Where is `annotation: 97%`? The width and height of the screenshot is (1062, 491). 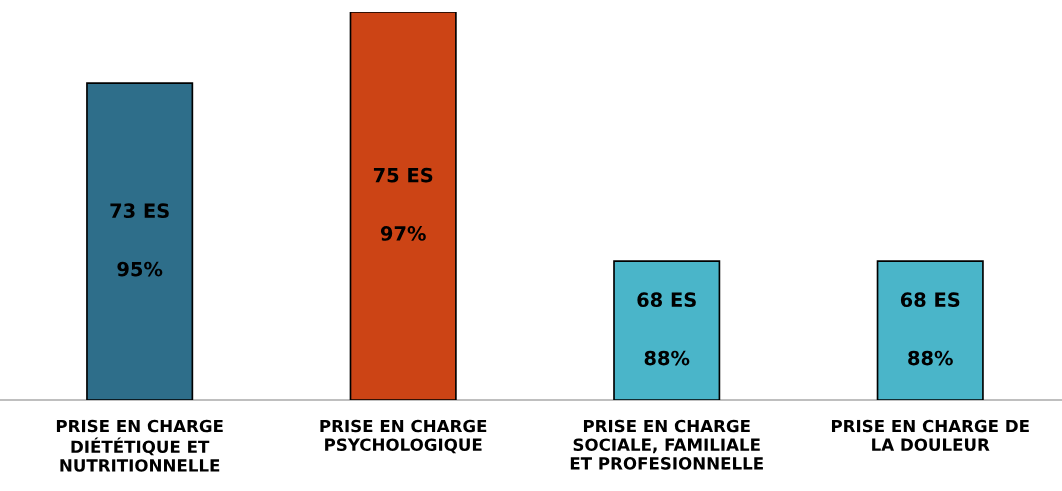 annotation: 97% is located at coordinates (403, 233).